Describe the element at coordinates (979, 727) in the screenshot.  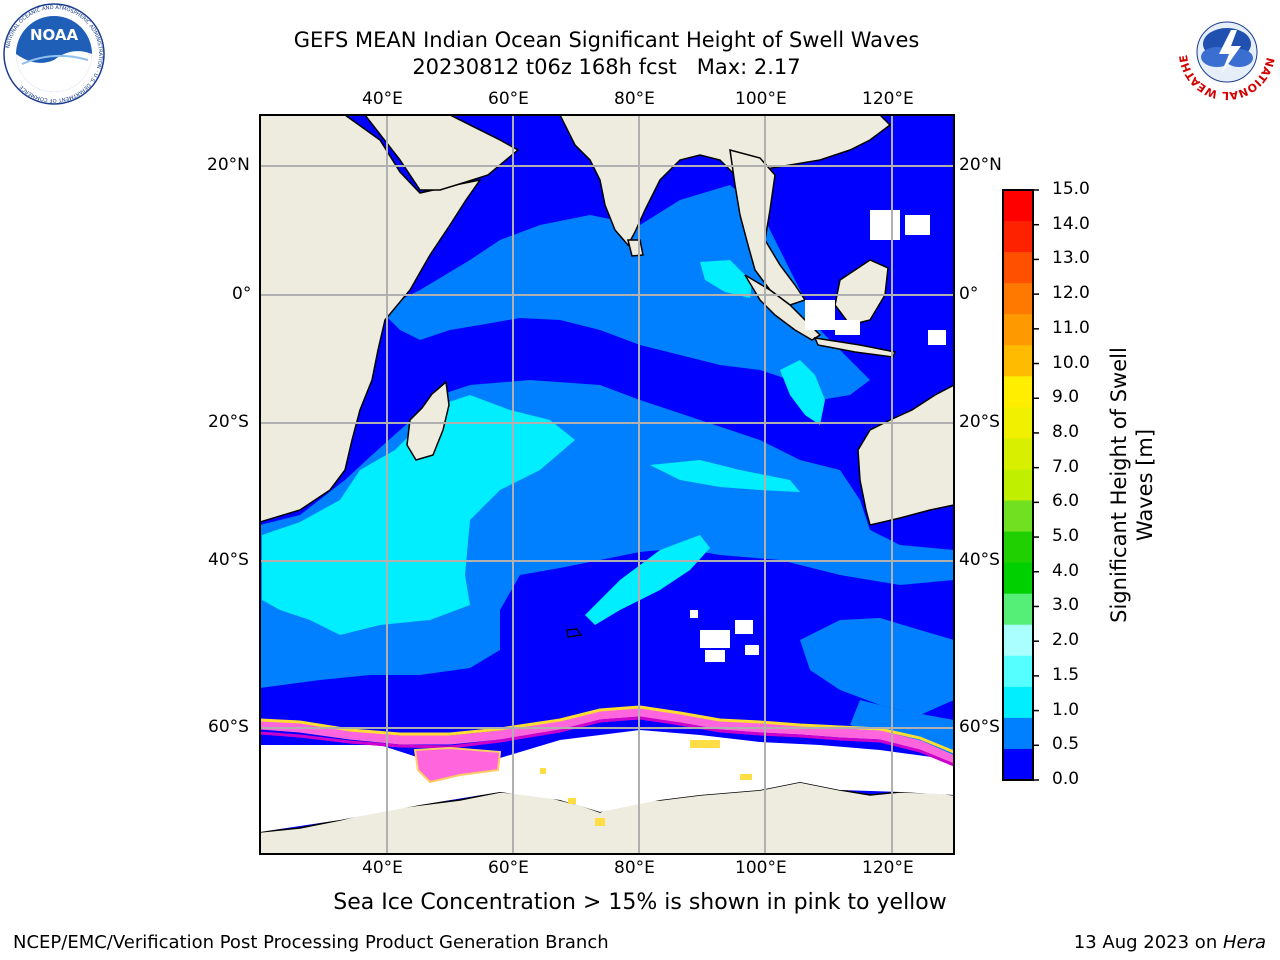
I see `lat-label-right-60s: 60°S` at that location.